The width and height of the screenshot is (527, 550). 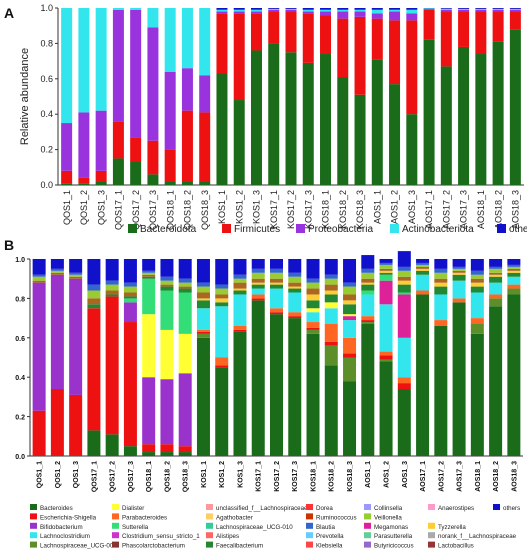 I want to click on legend-item: Firmicutes, so click(x=251, y=229).